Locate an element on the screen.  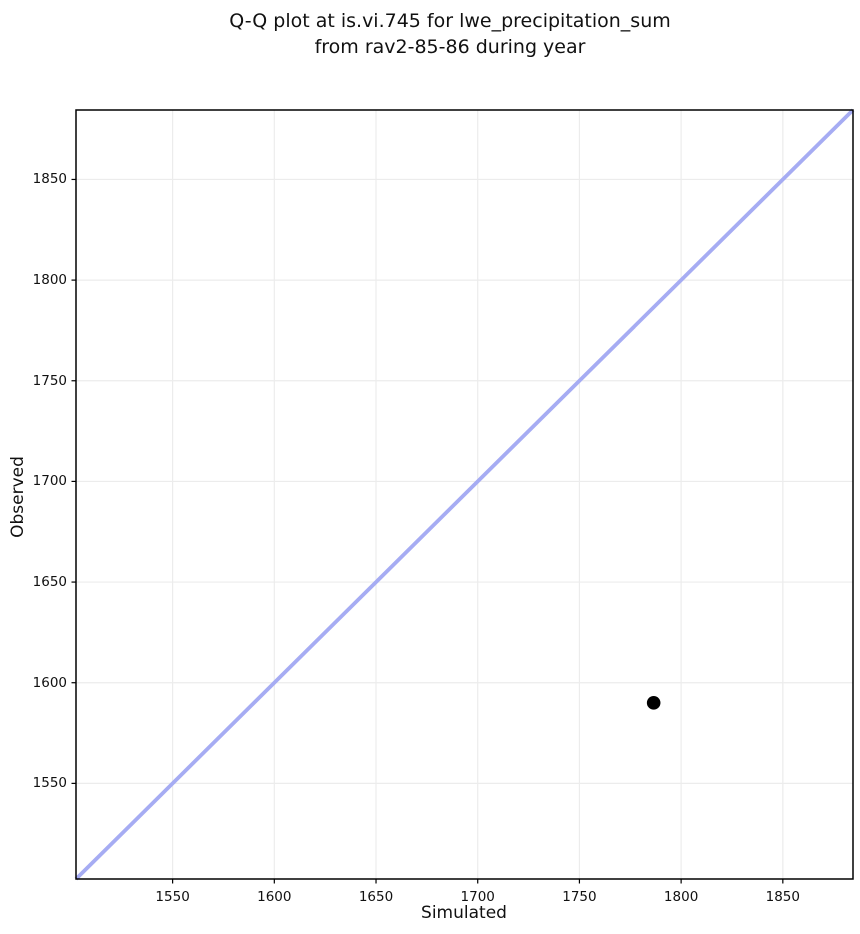
y-tick-label: 1650 is located at coordinates (49, 582).